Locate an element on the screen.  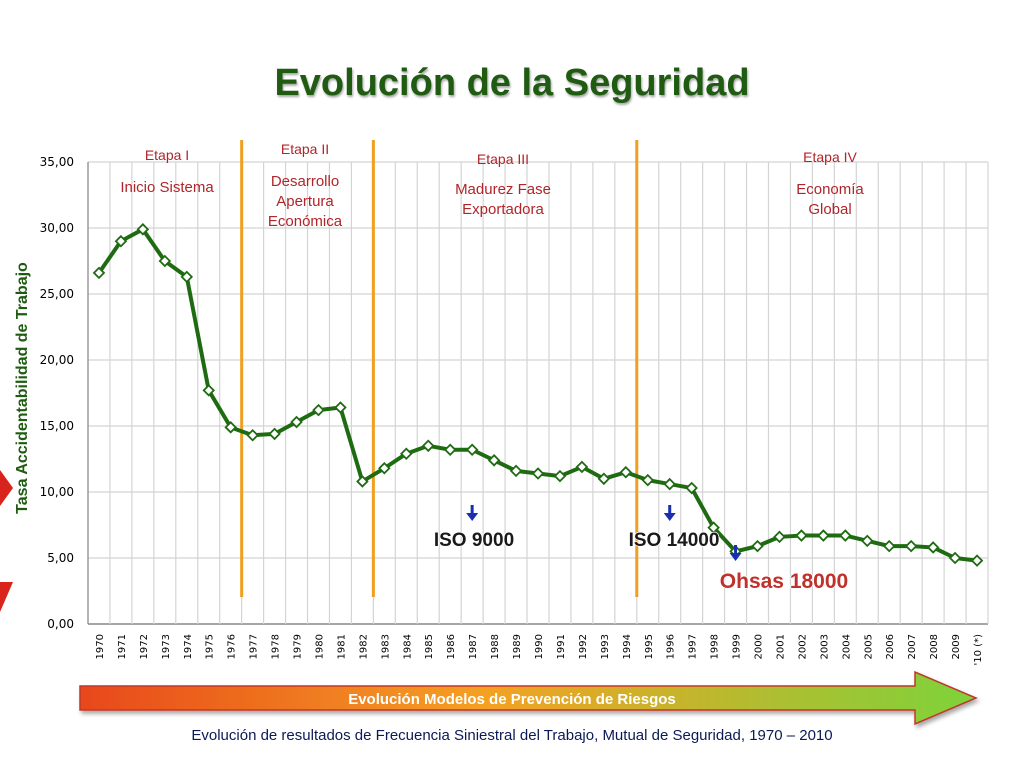
prevention-models-arrow is located at coordinates (528, 698).